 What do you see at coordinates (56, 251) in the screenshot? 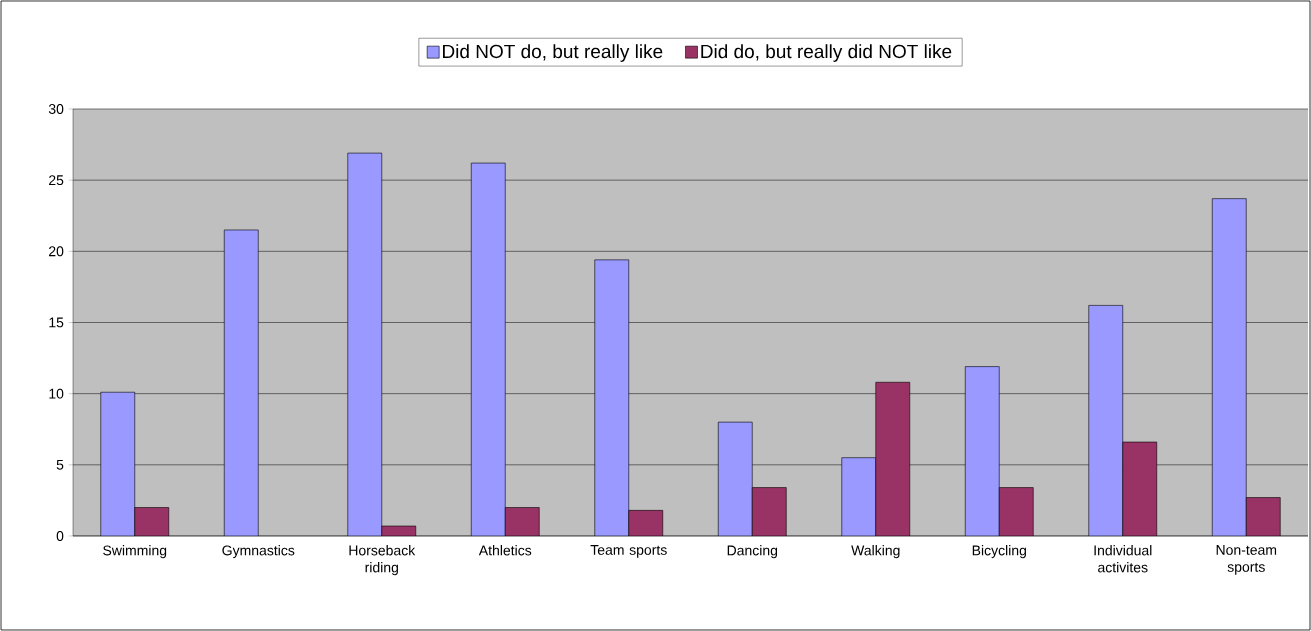
I see `y-tick-label: 20` at bounding box center [56, 251].